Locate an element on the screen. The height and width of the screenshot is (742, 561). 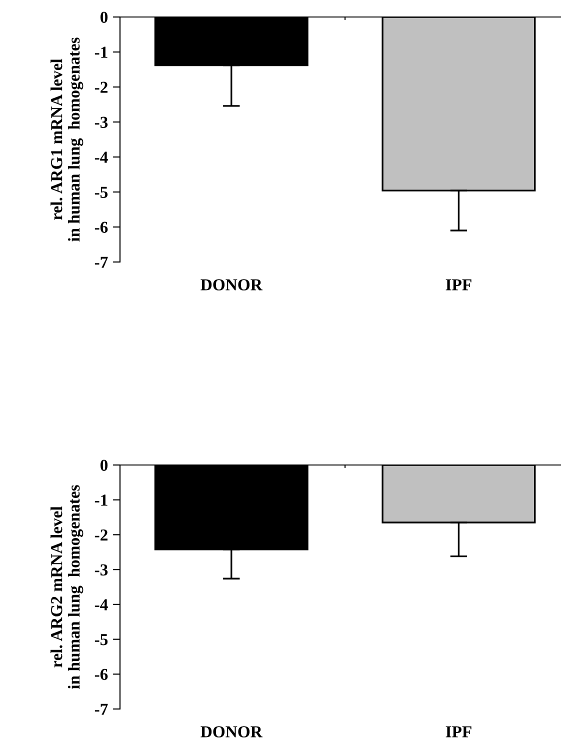
y-axis-title: rel. ARG1 mRNA level in human lung homogenates is located at coordinates (67, 140).